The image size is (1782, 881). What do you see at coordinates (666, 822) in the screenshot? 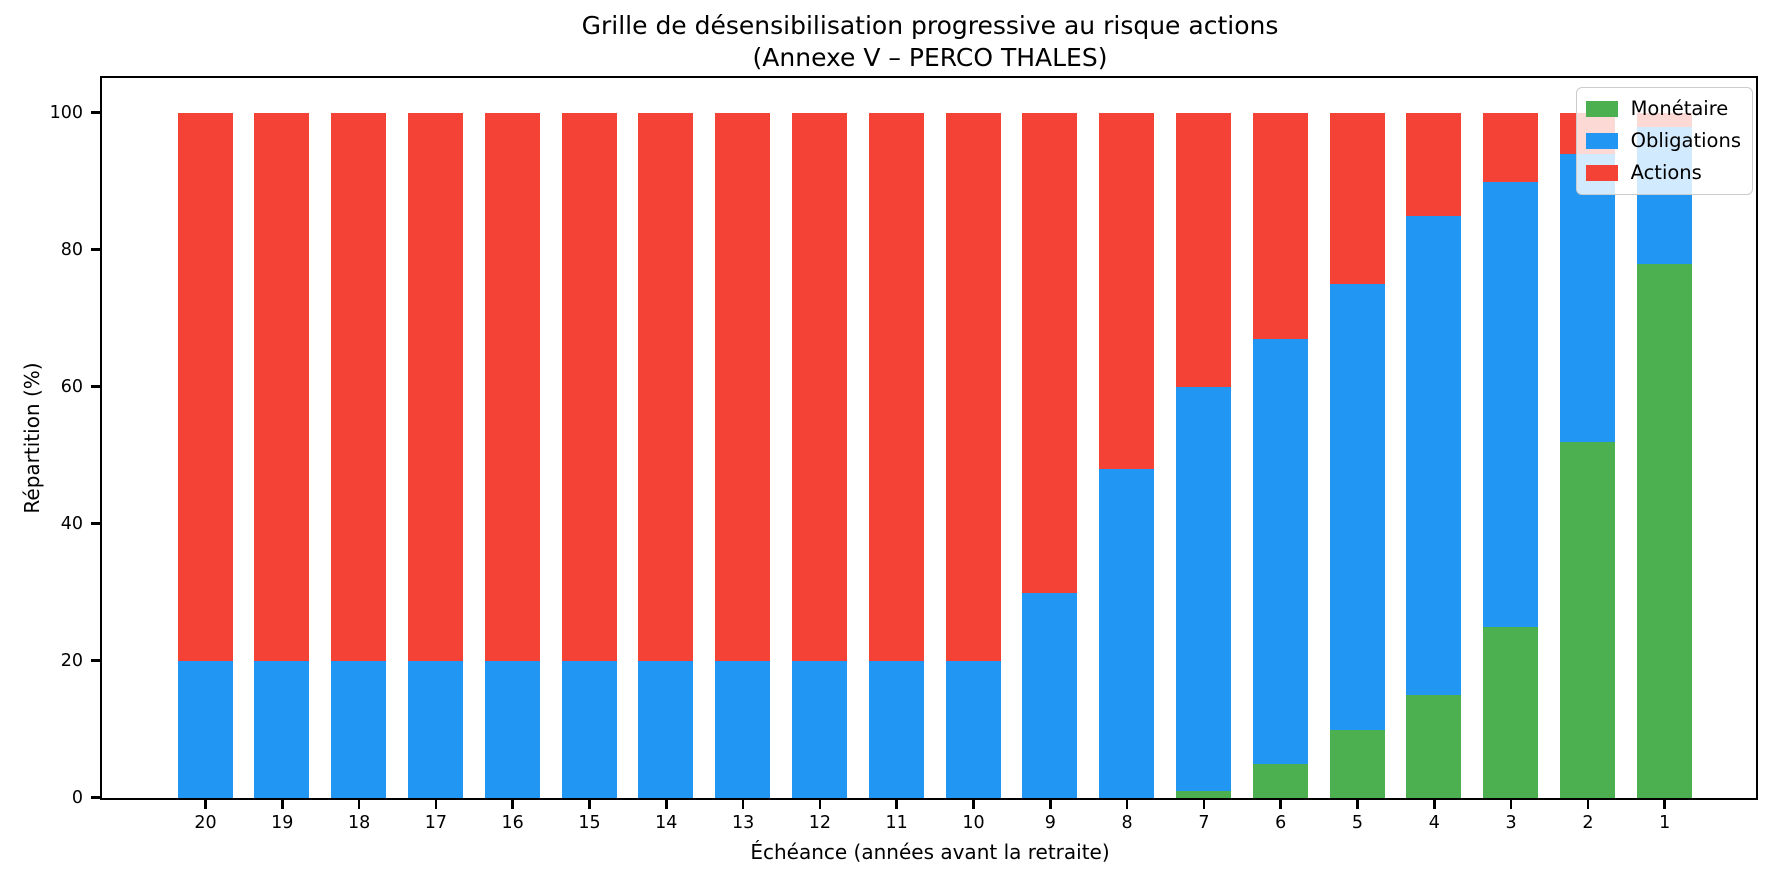
I see `x-tick-label: 14` at bounding box center [666, 822].